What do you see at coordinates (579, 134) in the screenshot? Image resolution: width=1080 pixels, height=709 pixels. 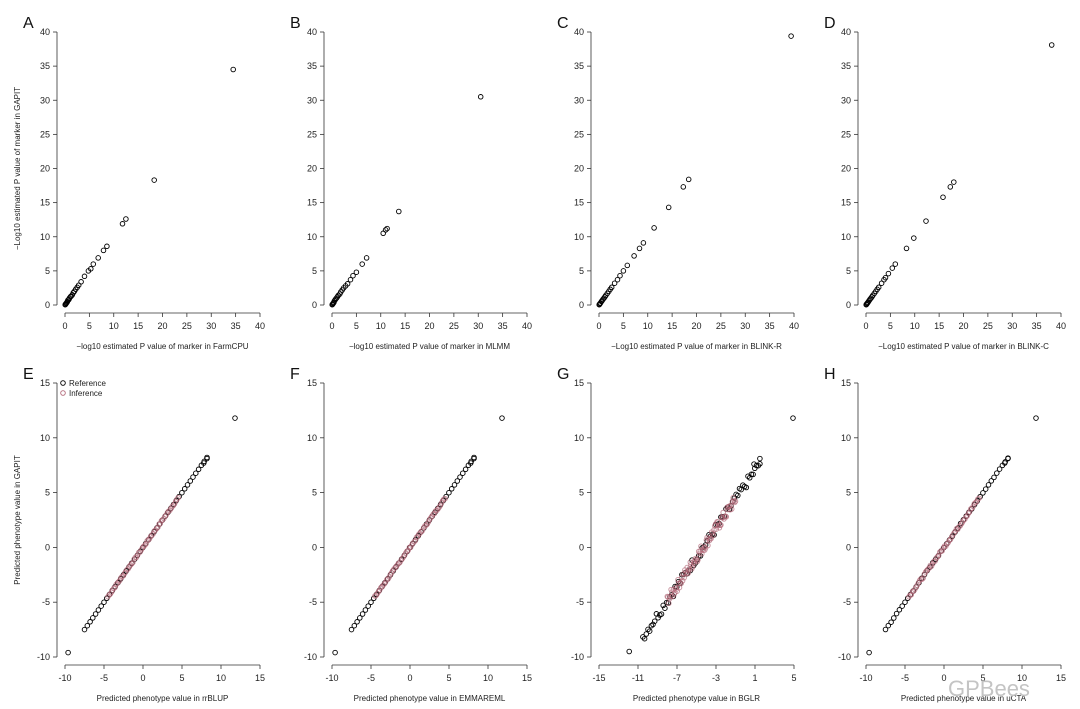 I see `y-tick-label: 25` at bounding box center [579, 134].